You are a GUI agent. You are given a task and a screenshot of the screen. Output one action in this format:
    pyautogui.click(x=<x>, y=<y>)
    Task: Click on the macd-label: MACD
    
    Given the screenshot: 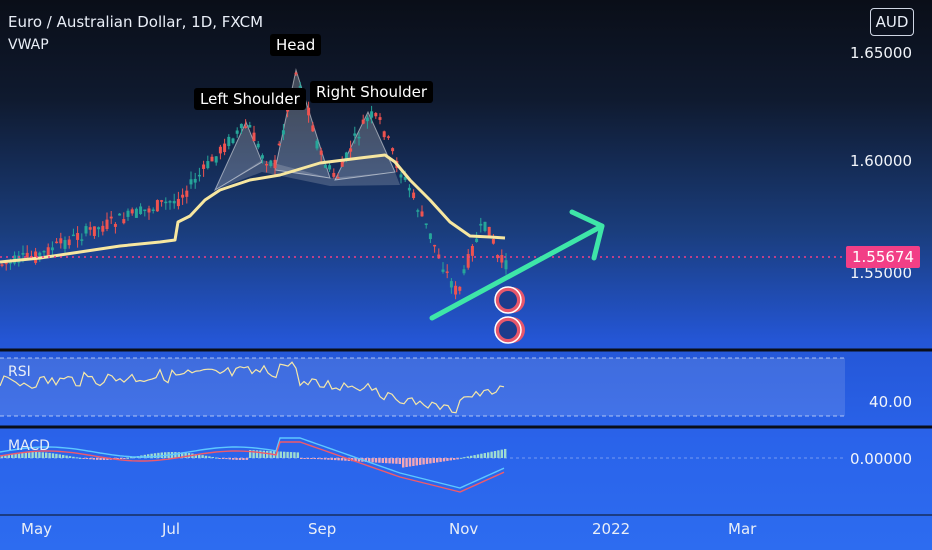 What is the action you would take?
    pyautogui.click(x=29, y=446)
    